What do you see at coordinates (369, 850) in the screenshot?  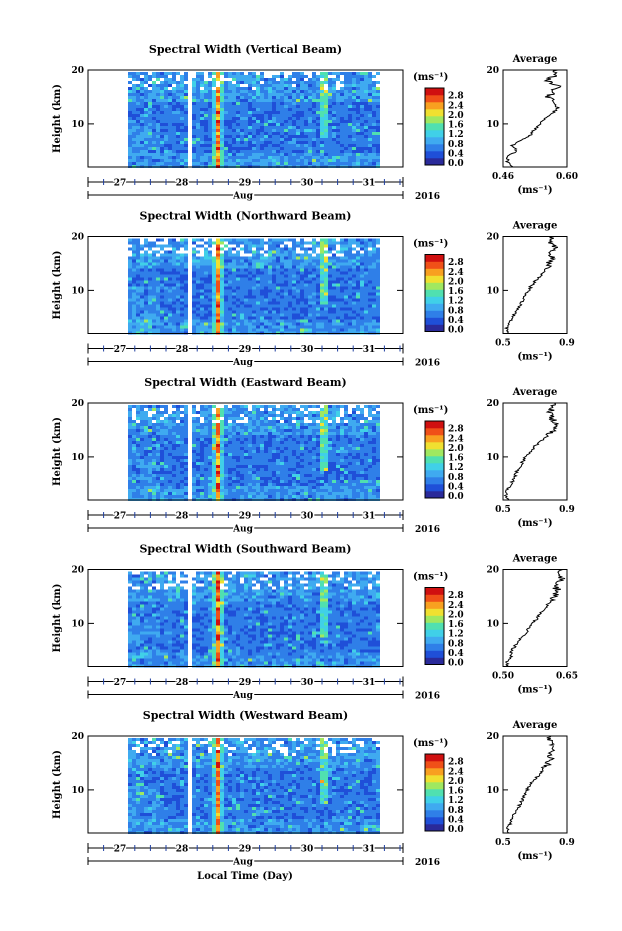 I see `x-tick-label: 31` at bounding box center [369, 850].